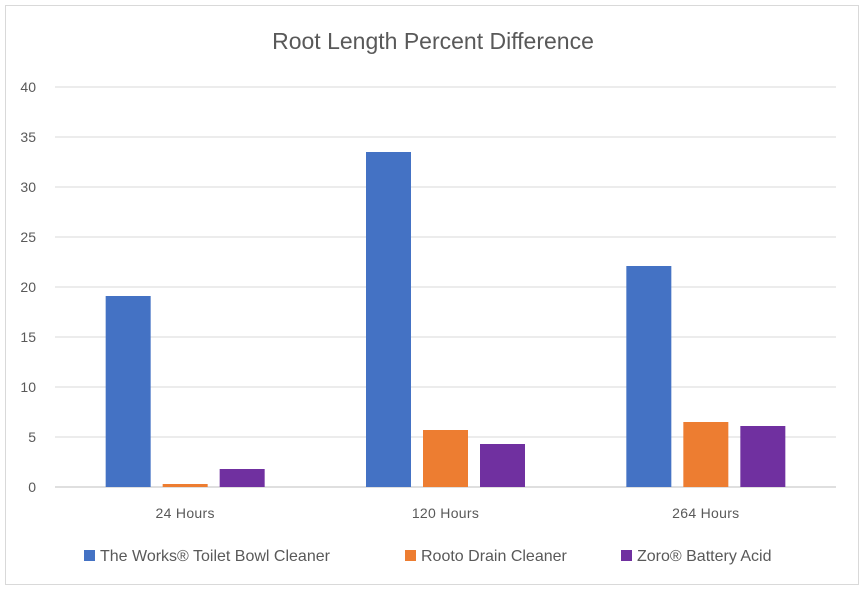  I want to click on legend-item: The Works® Toilet Bowl Cleaner, so click(207, 556).